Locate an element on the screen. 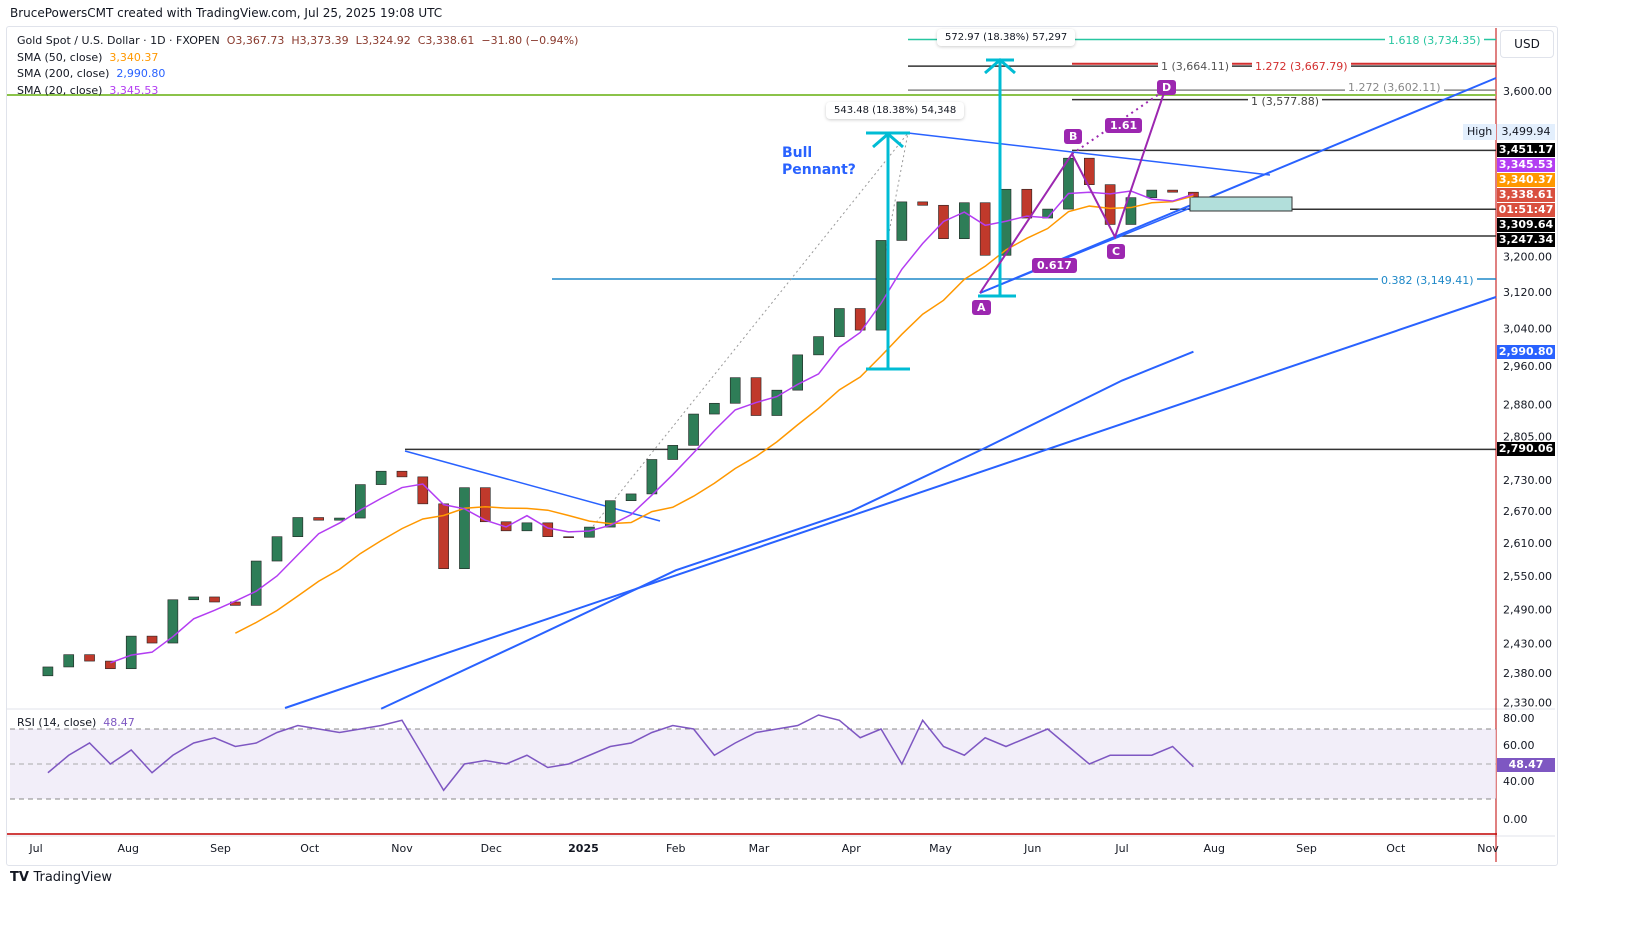 The width and height of the screenshot is (1634, 933). pattern-point-a: A is located at coordinates (981, 307).